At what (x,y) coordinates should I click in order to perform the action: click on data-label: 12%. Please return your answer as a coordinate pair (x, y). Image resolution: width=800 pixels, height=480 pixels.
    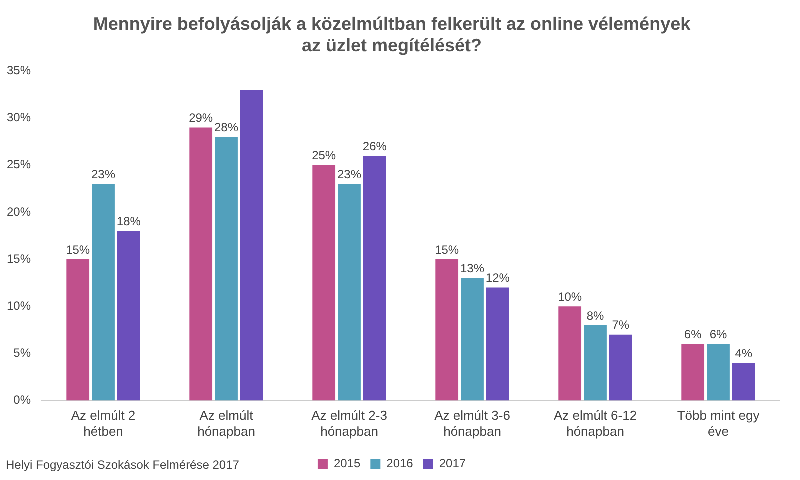
    Looking at the image, I should click on (498, 278).